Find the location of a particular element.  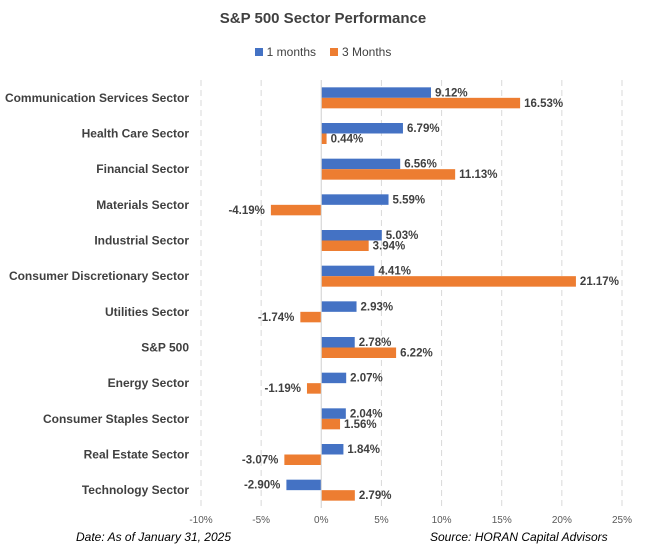

data-label: 5.03% is located at coordinates (402, 236).